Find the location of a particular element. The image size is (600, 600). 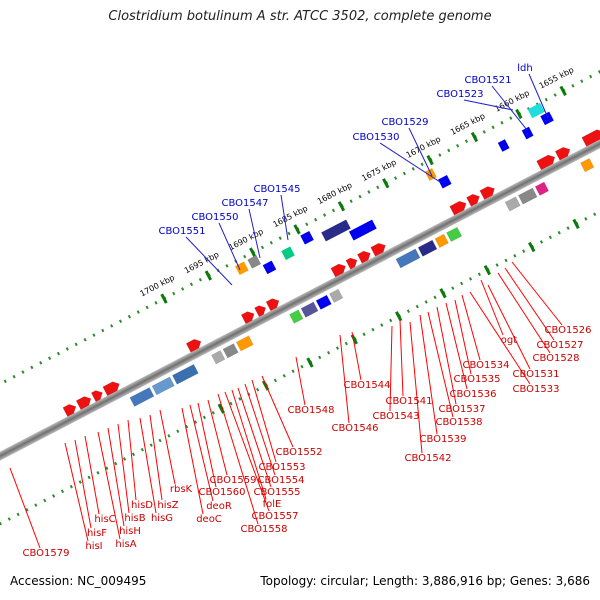

gene-label: CBO1557 is located at coordinates (275, 516).